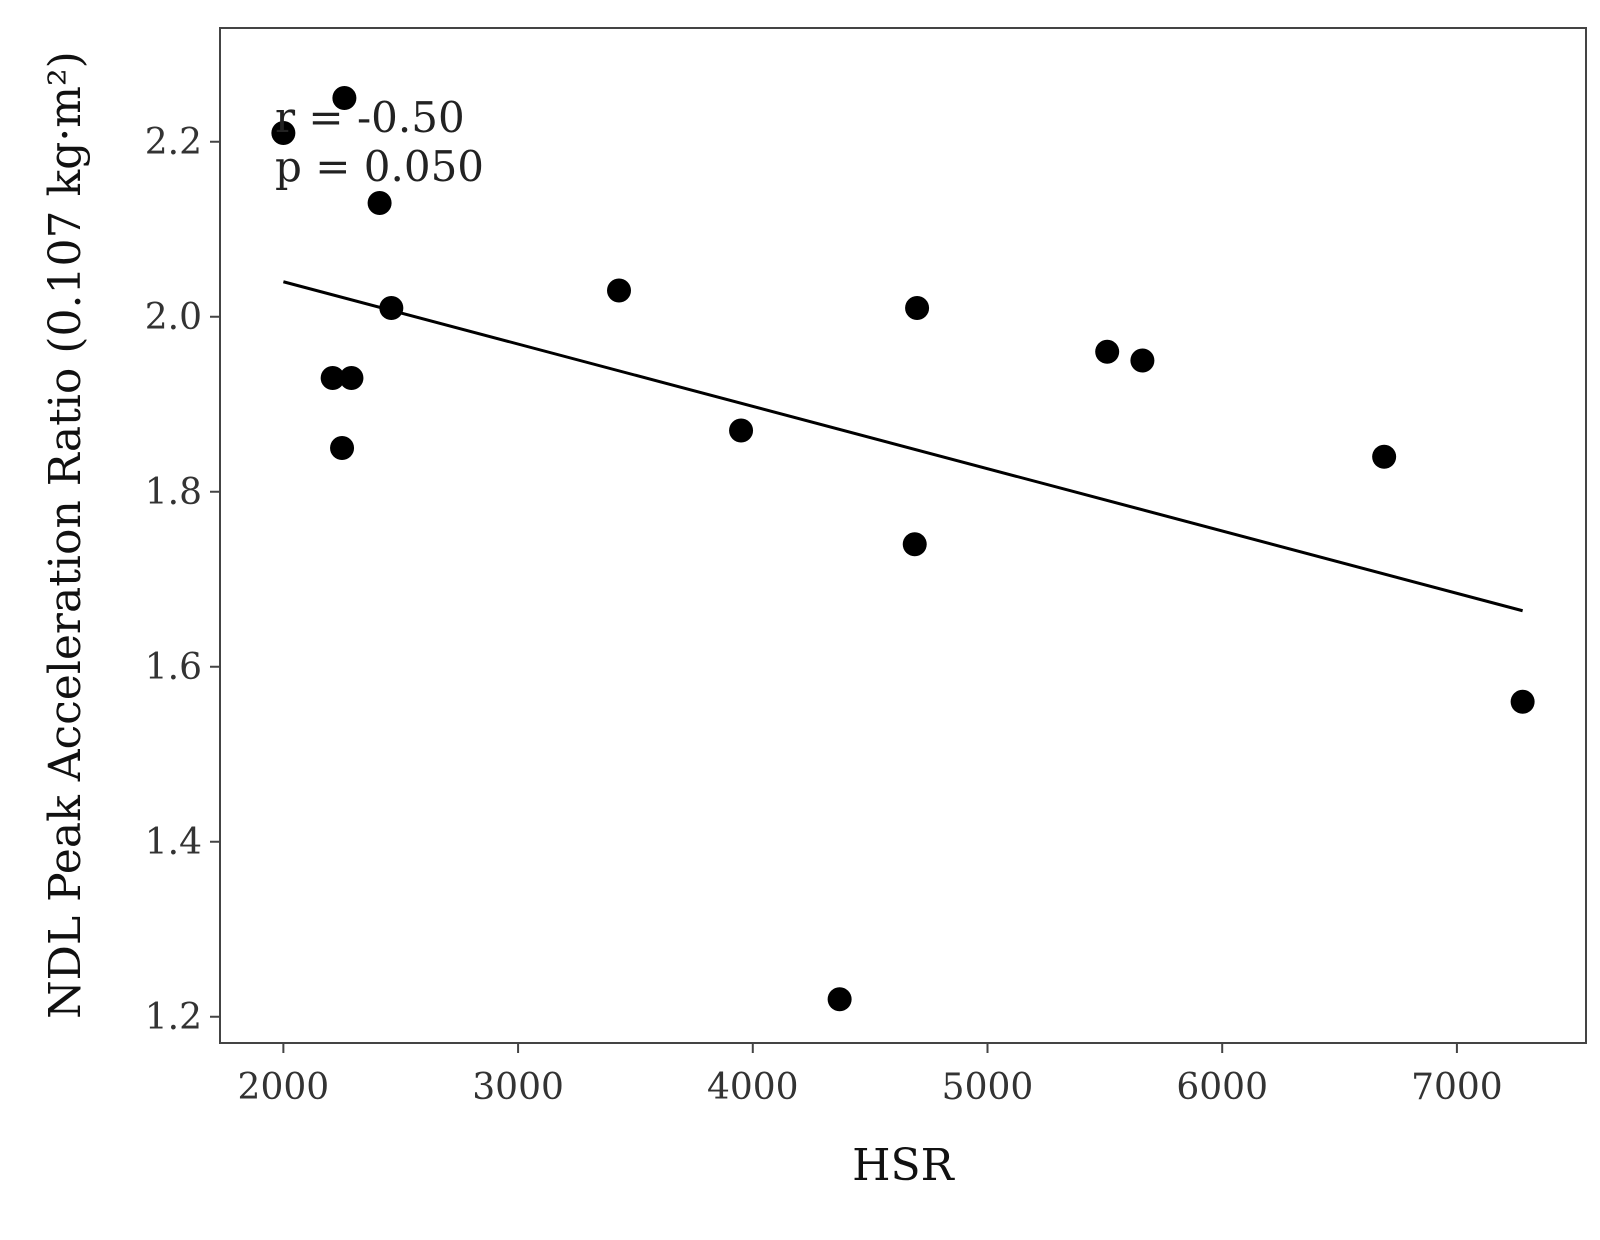 This screenshot has width=1600, height=1240. Describe the element at coordinates (370, 117) in the screenshot. I see `annotation-r: r = -0.50` at that location.